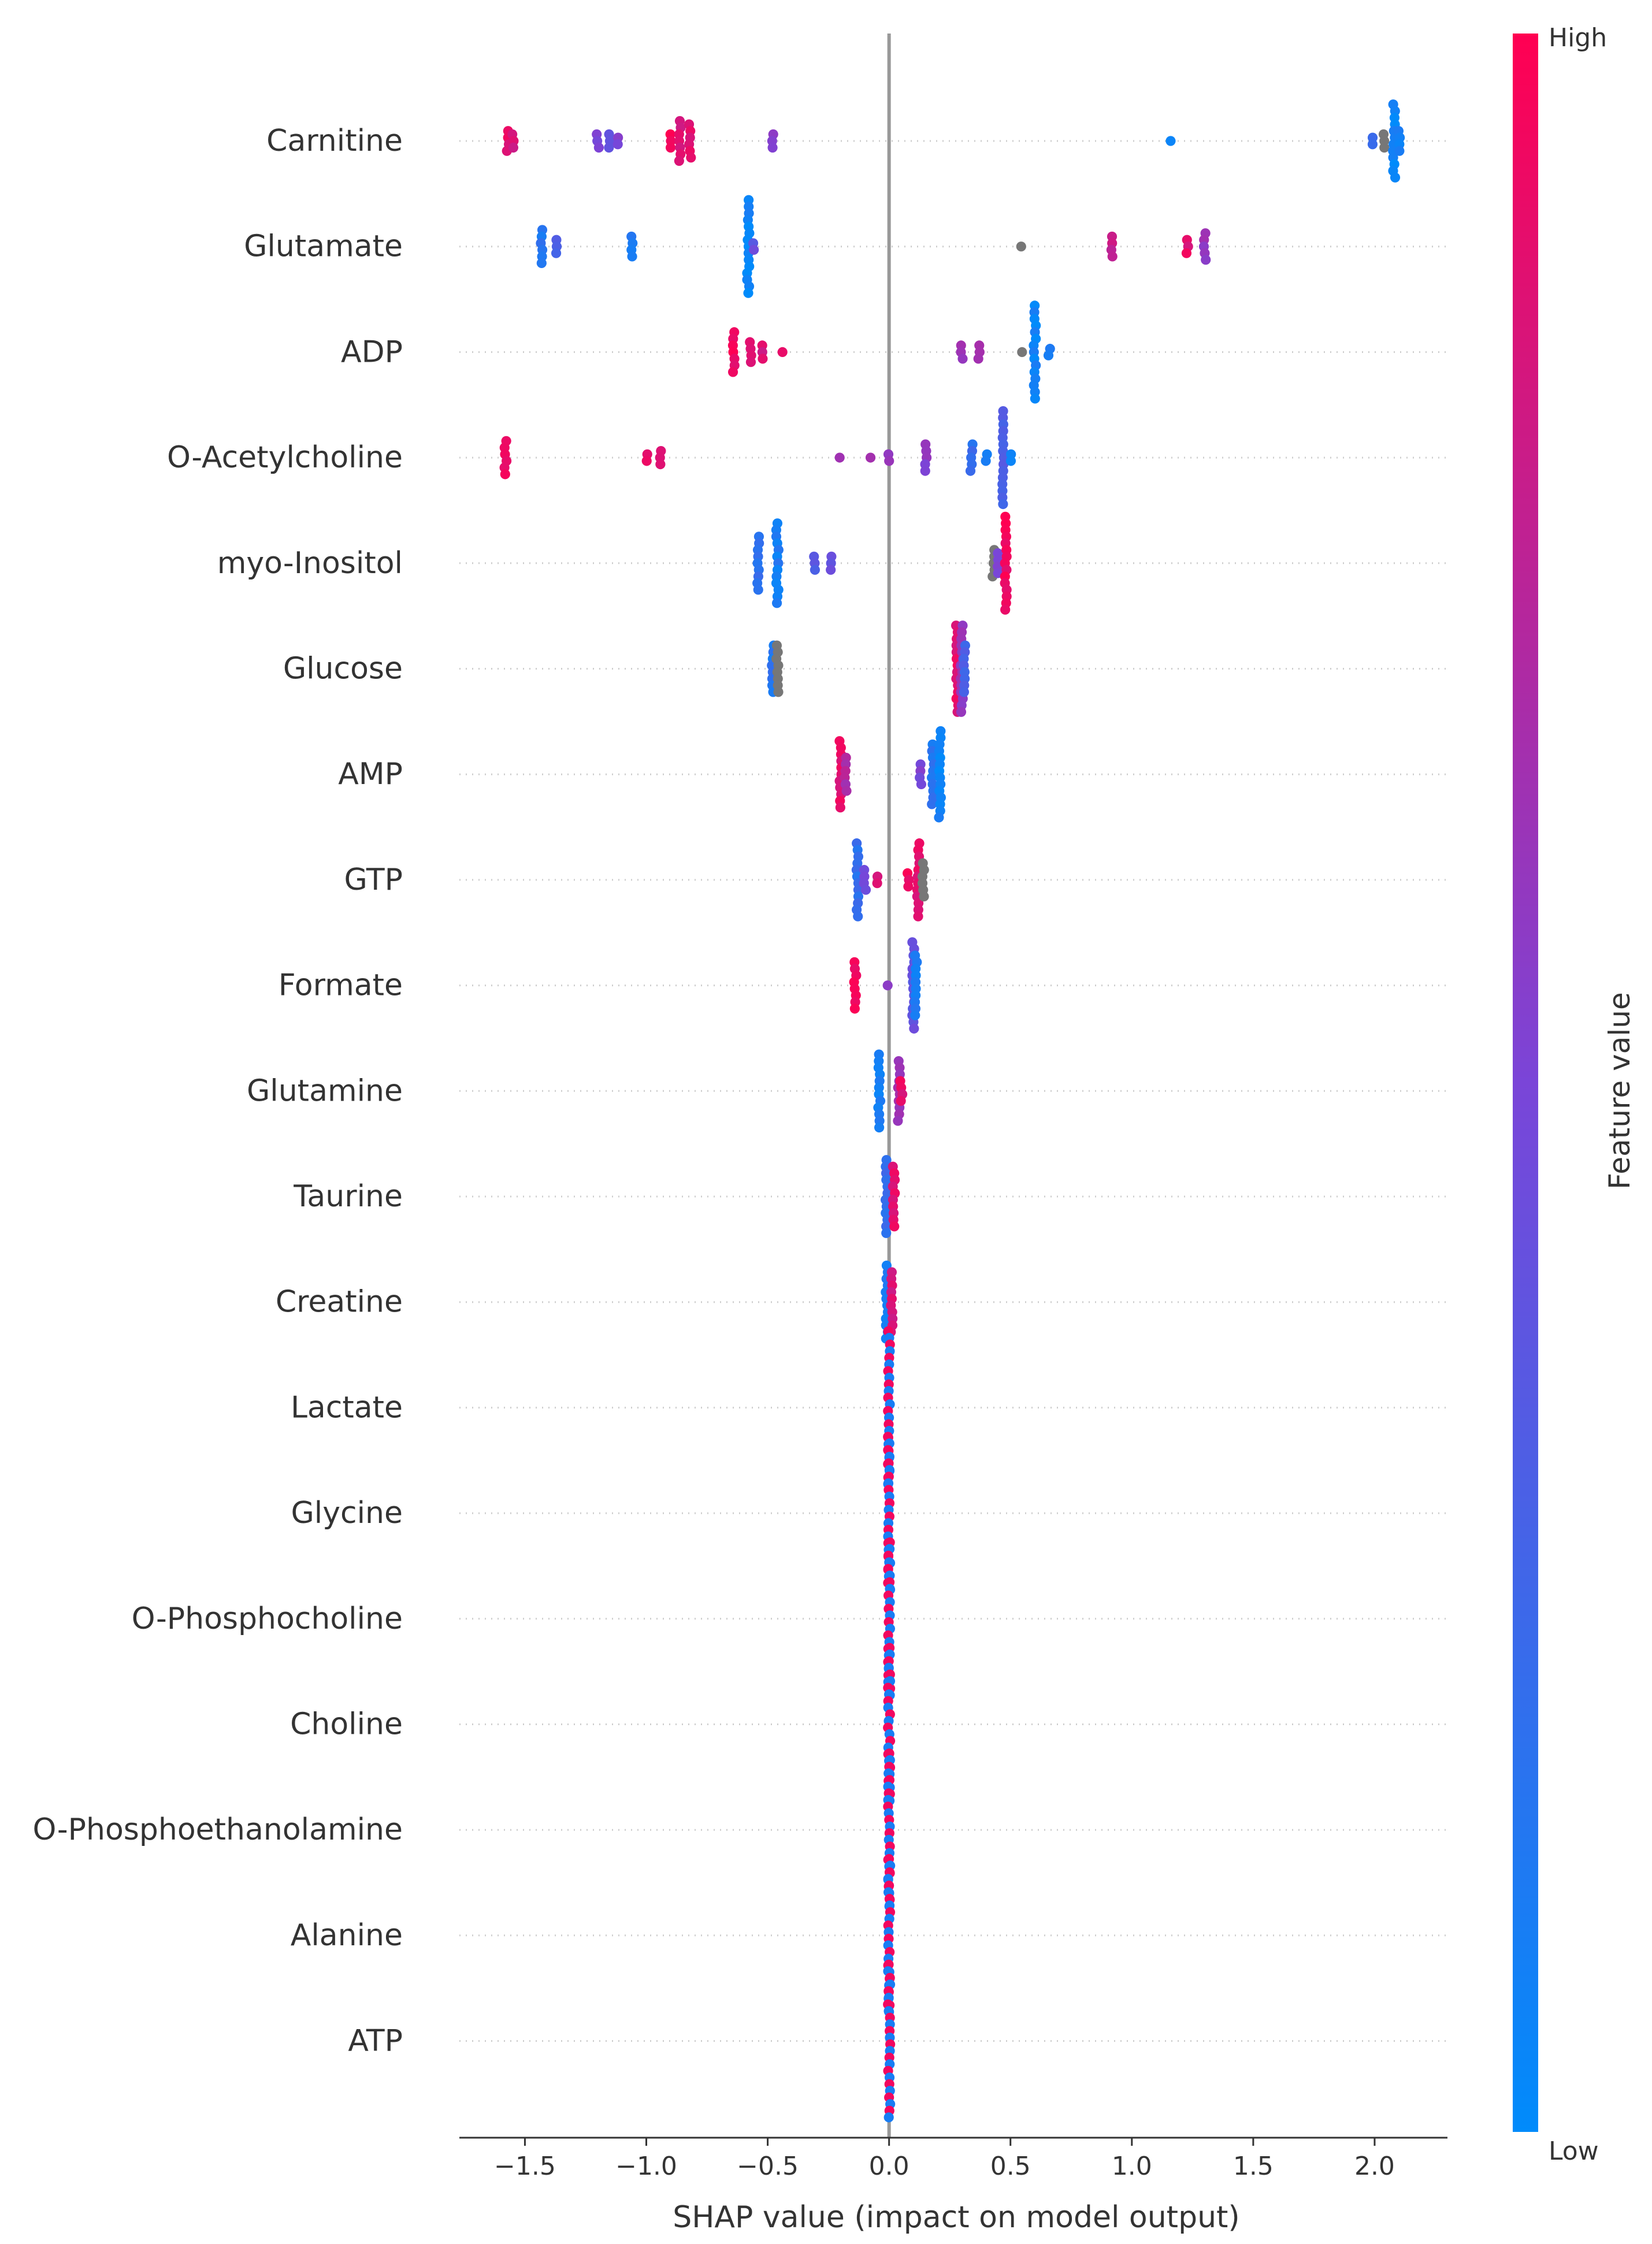 The height and width of the screenshot is (2244, 1652). What do you see at coordinates (343, 669) in the screenshot?
I see `feature-label: Glucose` at bounding box center [343, 669].